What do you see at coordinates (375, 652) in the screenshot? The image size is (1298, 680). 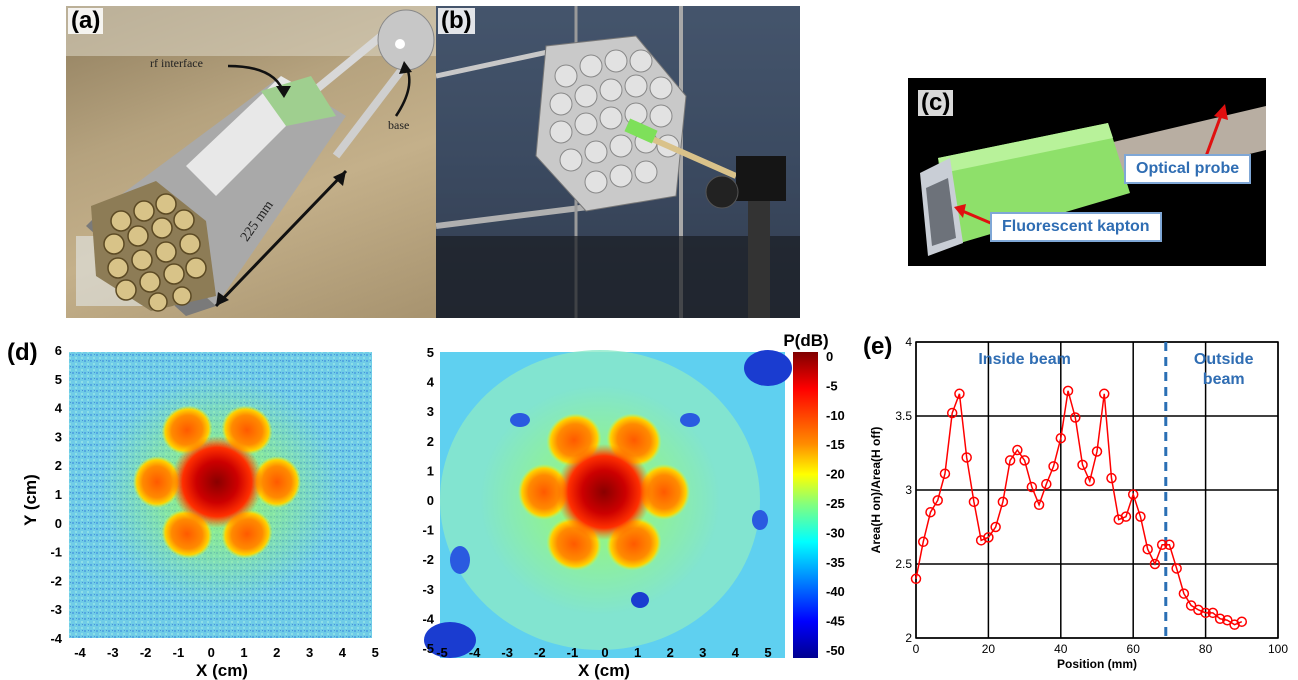 I see `left-map-xtick: 5` at bounding box center [375, 652].